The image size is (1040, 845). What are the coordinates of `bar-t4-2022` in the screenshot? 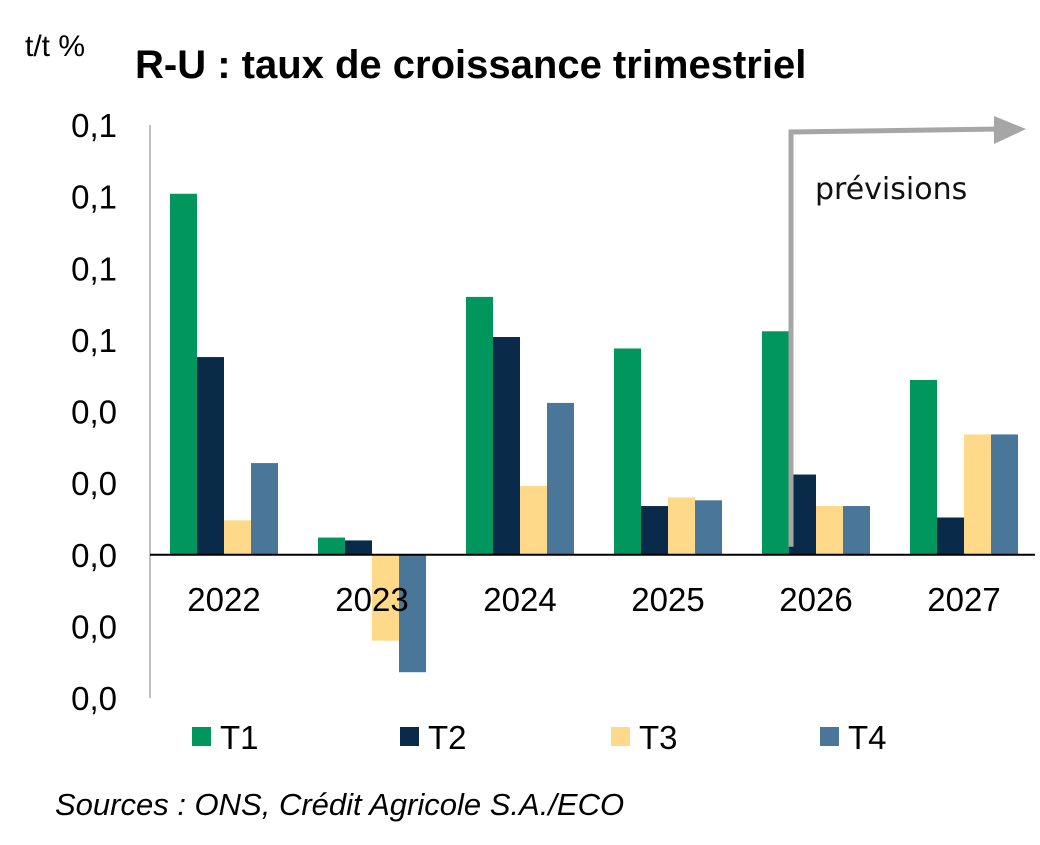 It's located at (264, 509).